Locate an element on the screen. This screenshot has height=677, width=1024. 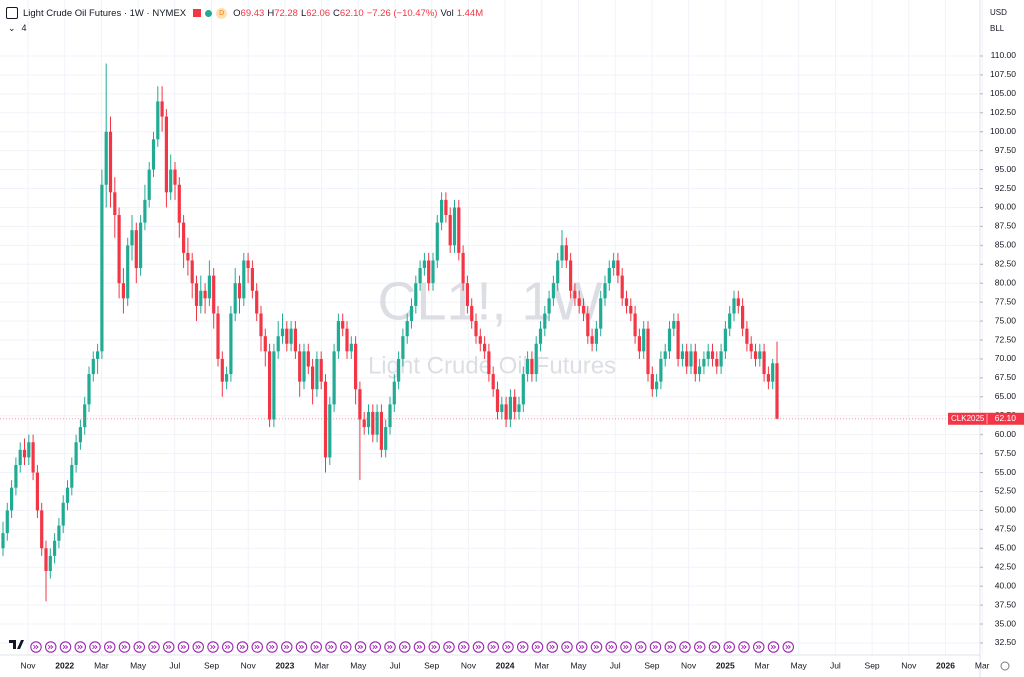
indicators-toggle: ⌄ 4 is located at coordinates (17, 28).